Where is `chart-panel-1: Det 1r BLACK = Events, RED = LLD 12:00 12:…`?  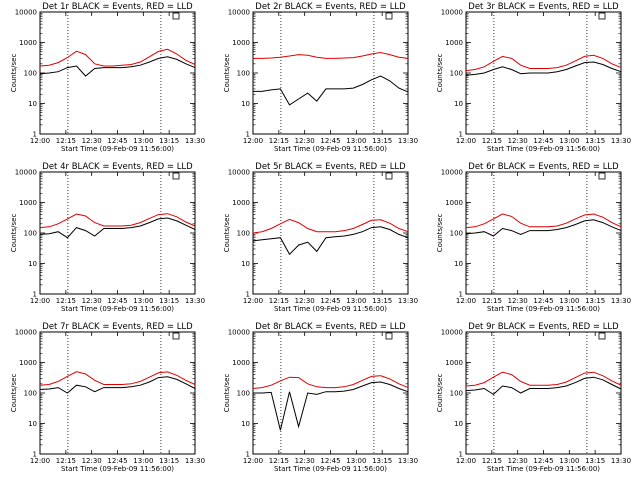 chart-panel-1: Det 1r BLACK = Events, RED = LLD 12:00 12:… is located at coordinates (107, 77).